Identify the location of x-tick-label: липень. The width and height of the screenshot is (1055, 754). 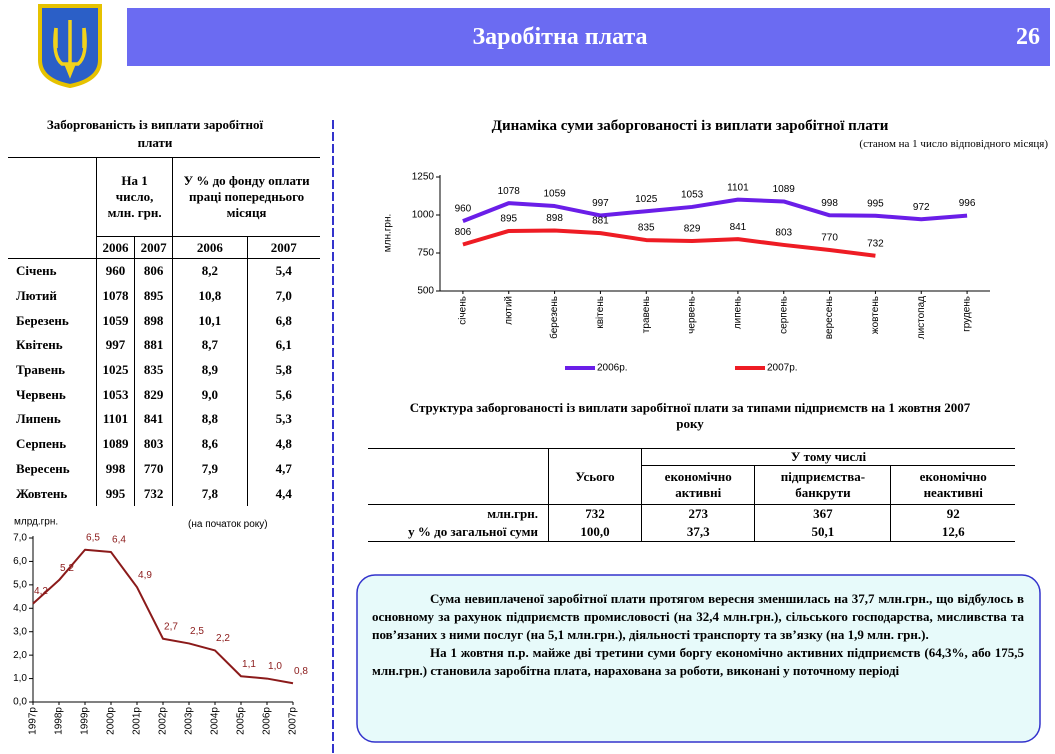
(738, 312).